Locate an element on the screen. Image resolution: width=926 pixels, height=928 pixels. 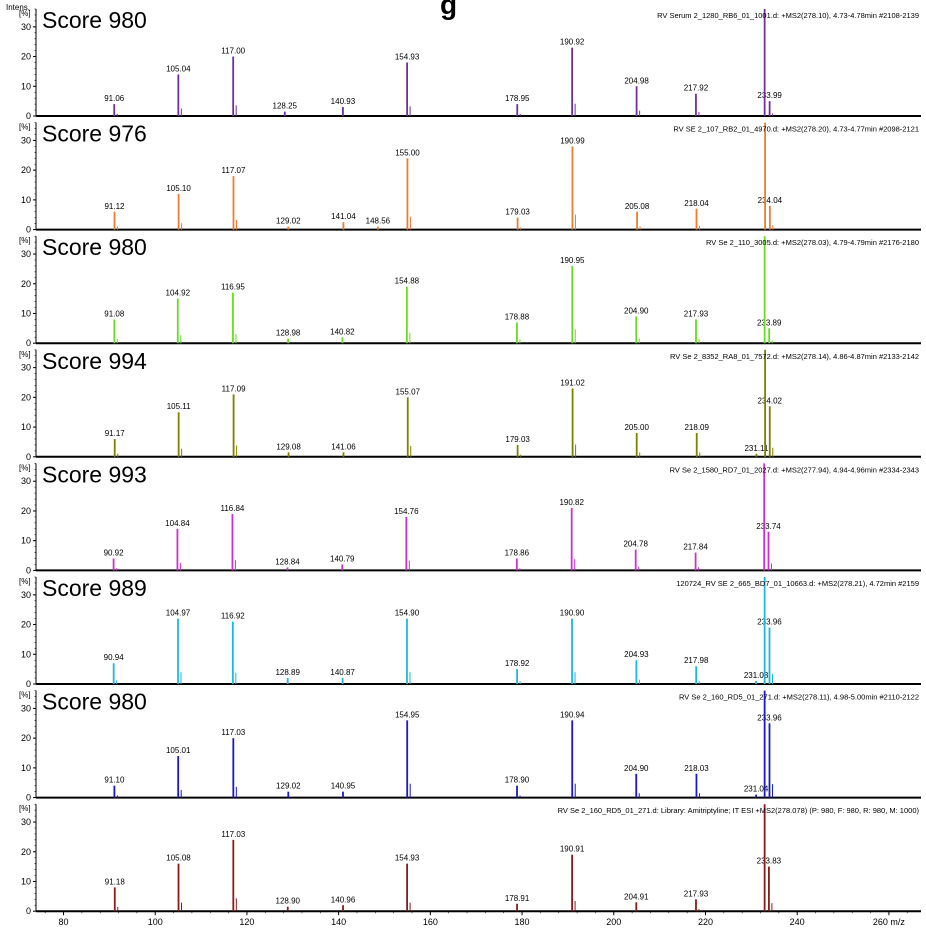
peak-label: 117.07 is located at coordinates (234, 170).